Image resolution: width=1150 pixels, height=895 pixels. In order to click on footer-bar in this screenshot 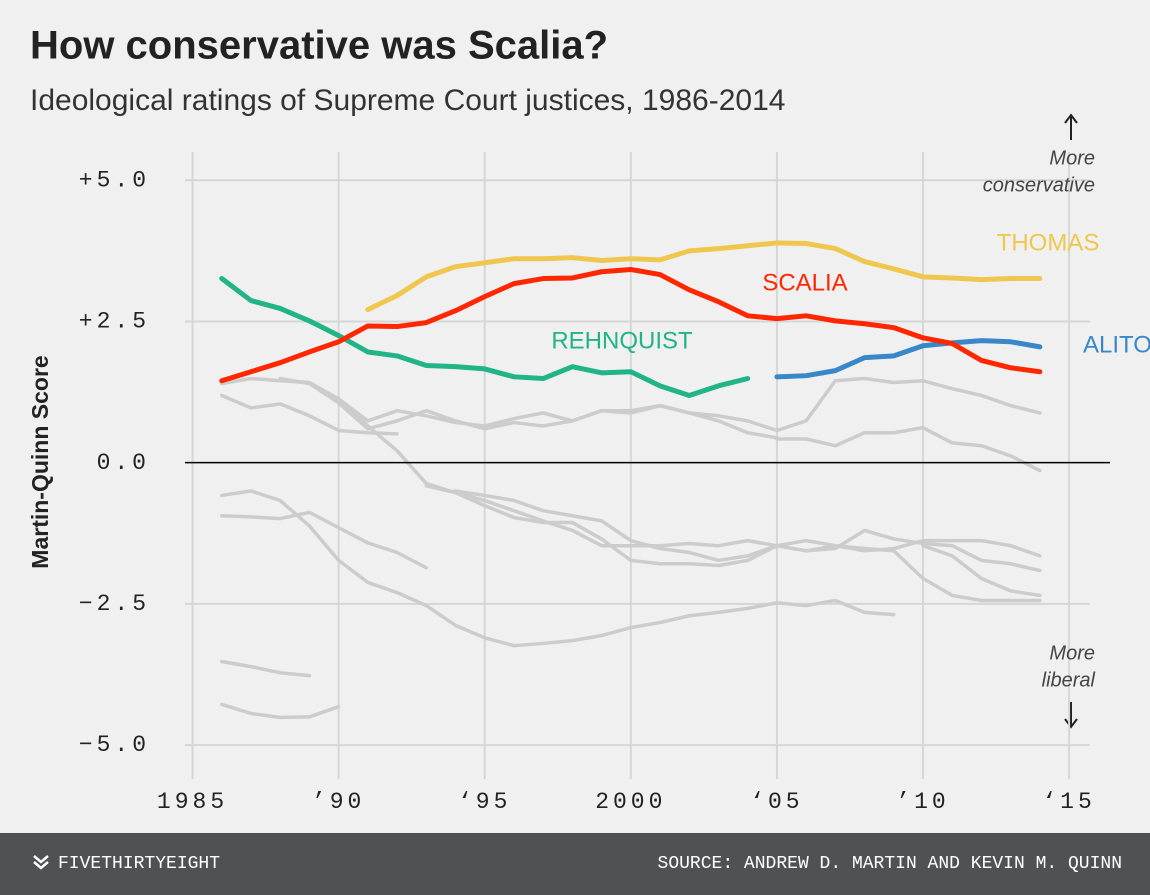, I will do `click(575, 864)`.